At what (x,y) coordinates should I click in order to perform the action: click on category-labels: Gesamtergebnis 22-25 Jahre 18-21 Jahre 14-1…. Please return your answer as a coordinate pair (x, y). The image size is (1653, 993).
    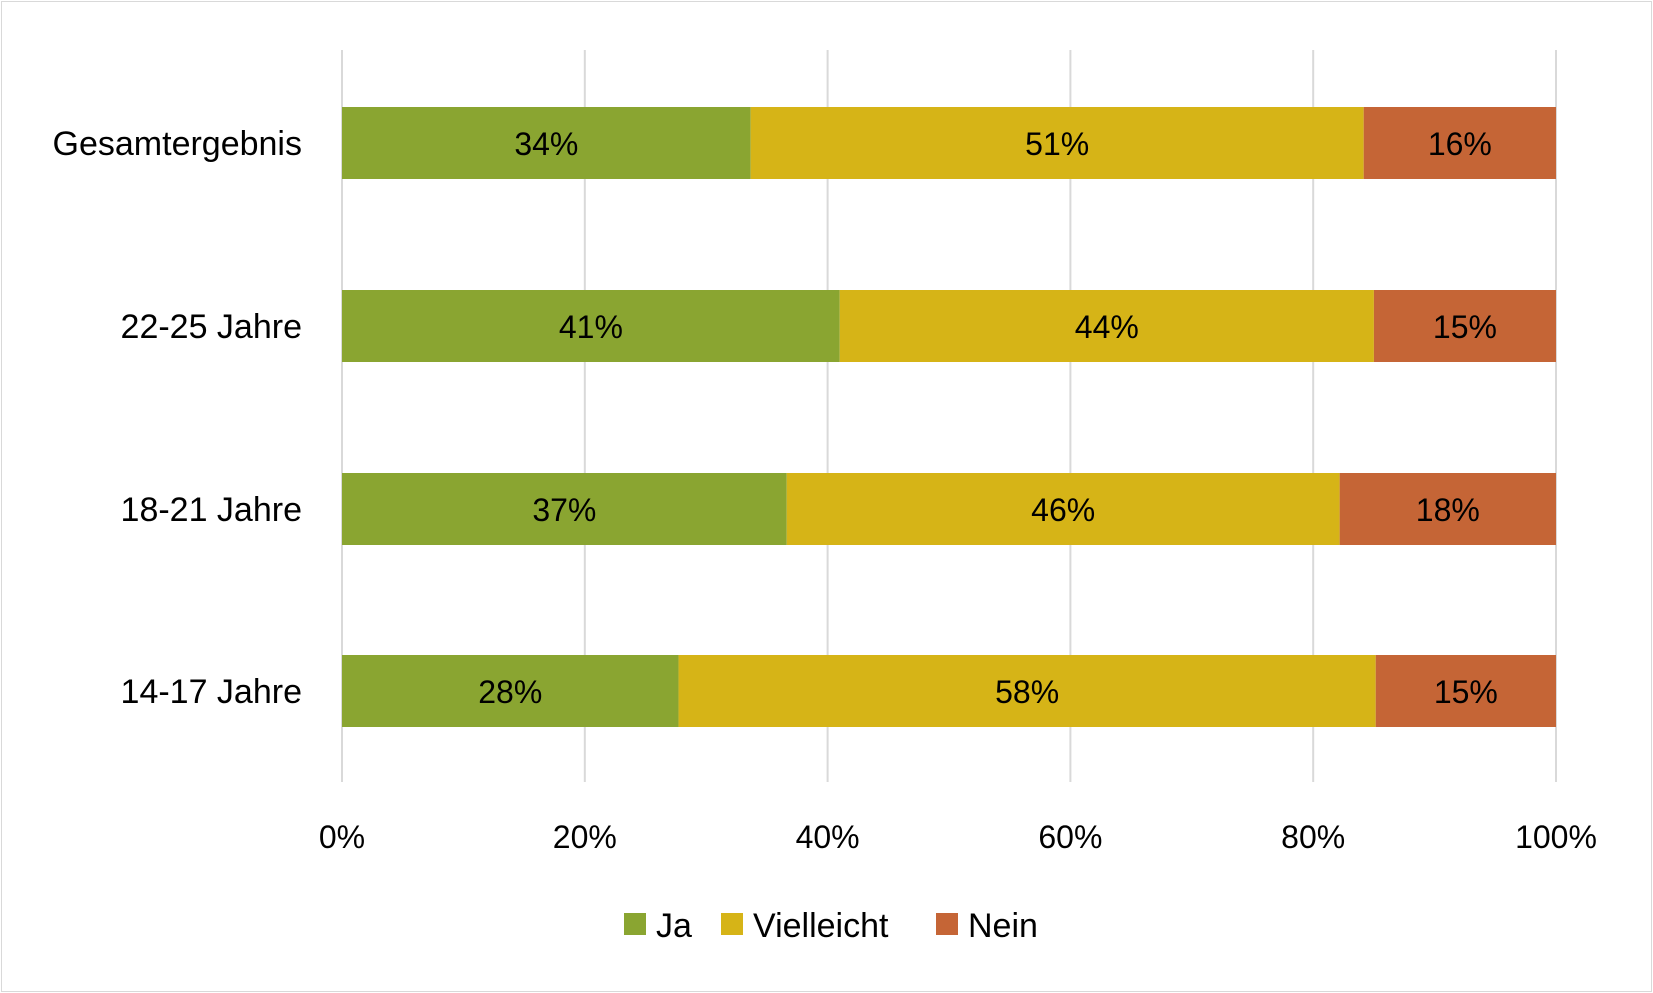
    Looking at the image, I should click on (177, 418).